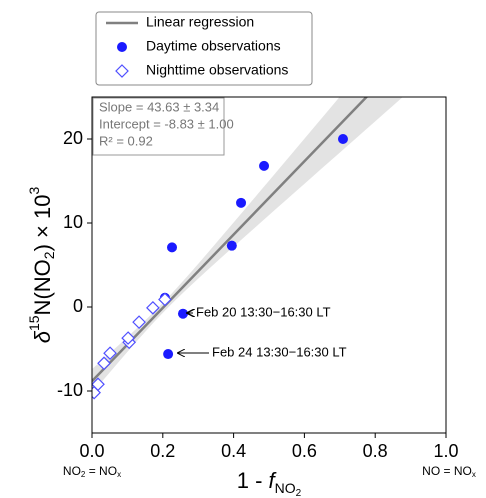 Image resolution: width=486 pixels, height=498 pixels. What do you see at coordinates (42, 223) in the screenshot?
I see `y-label-part: ) × 10` at bounding box center [42, 223].